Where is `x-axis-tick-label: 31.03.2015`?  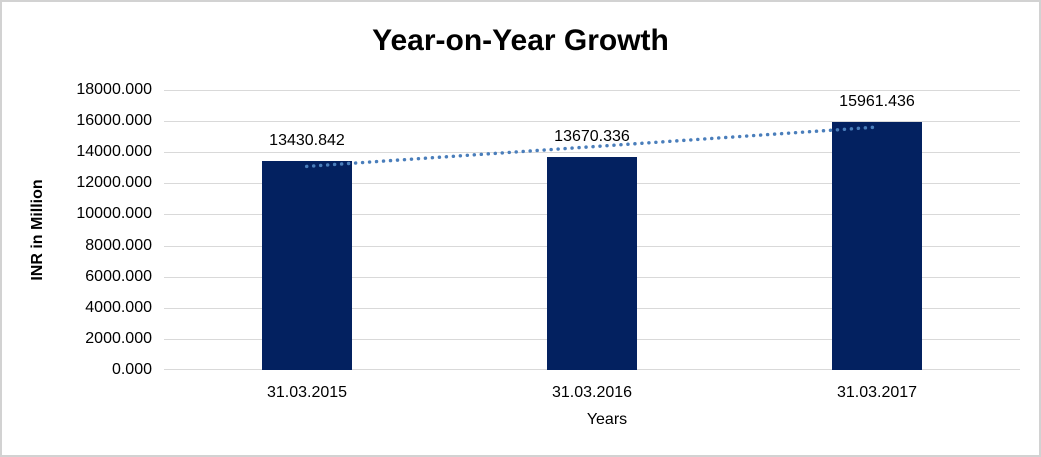 x-axis-tick-label: 31.03.2015 is located at coordinates (307, 392).